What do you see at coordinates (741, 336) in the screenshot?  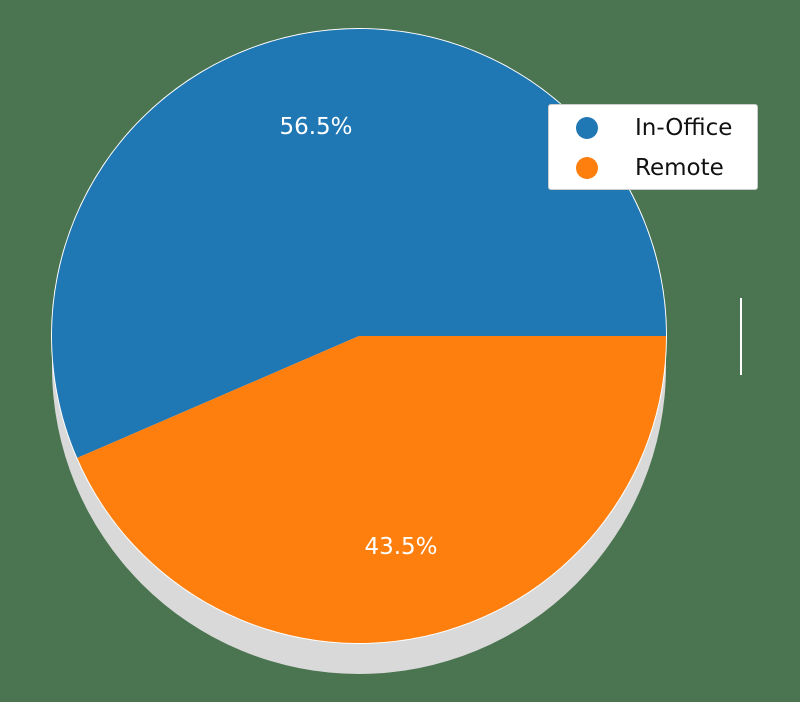 I see `axis-line-artifact` at bounding box center [741, 336].